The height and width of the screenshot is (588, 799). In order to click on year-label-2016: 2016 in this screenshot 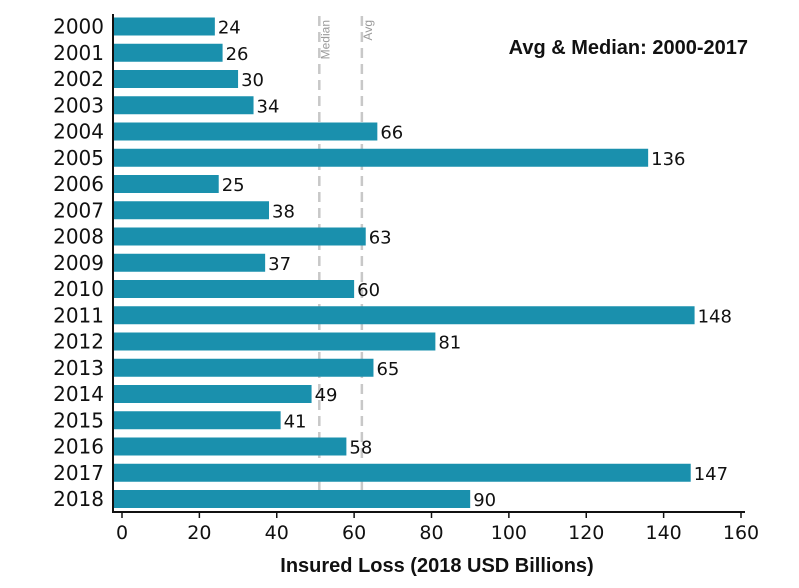, I will do `click(78, 447)`.